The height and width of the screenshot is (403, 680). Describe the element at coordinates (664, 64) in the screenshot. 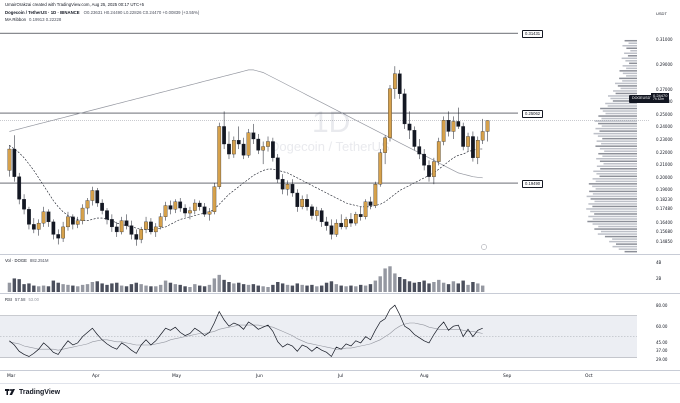

I see `price-axis-tick: 0.29000` at that location.